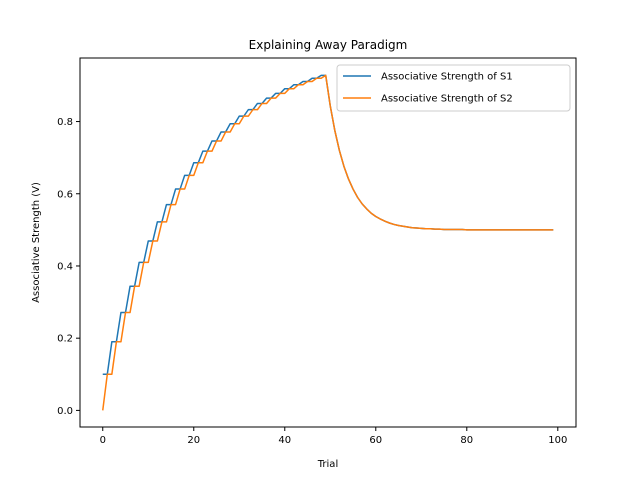 The image size is (640, 480). What do you see at coordinates (193, 440) in the screenshot?
I see `x-tick-label: 20` at bounding box center [193, 440].